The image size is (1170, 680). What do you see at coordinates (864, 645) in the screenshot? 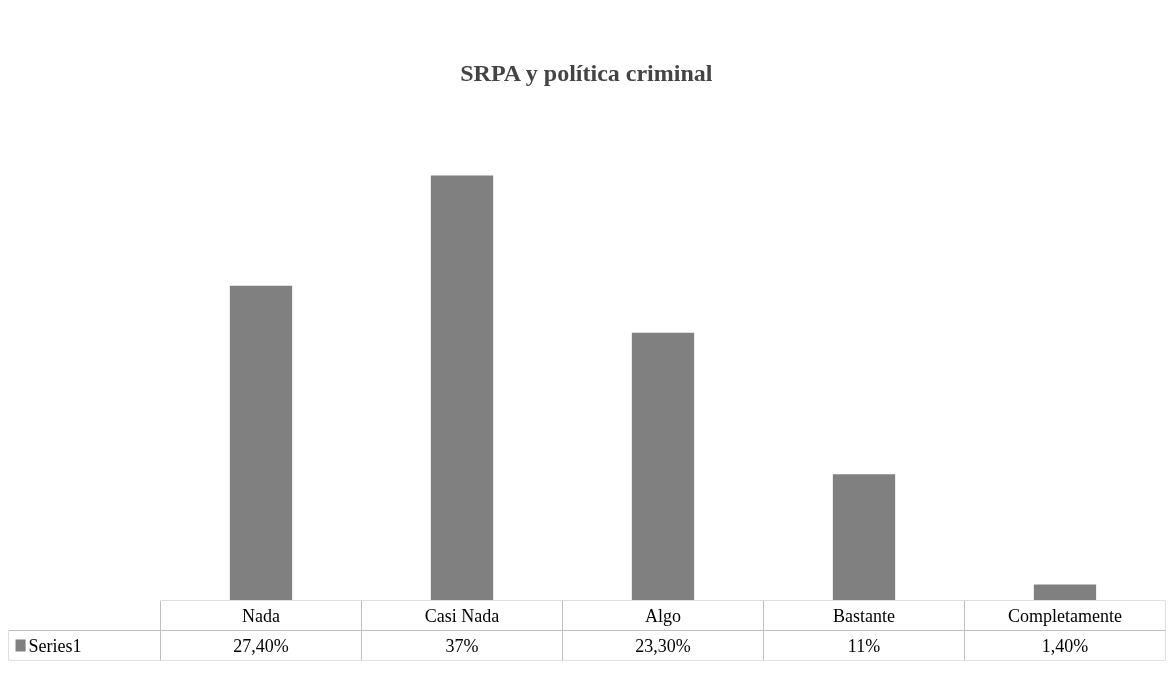
I see `data-label: 11%` at bounding box center [864, 645].